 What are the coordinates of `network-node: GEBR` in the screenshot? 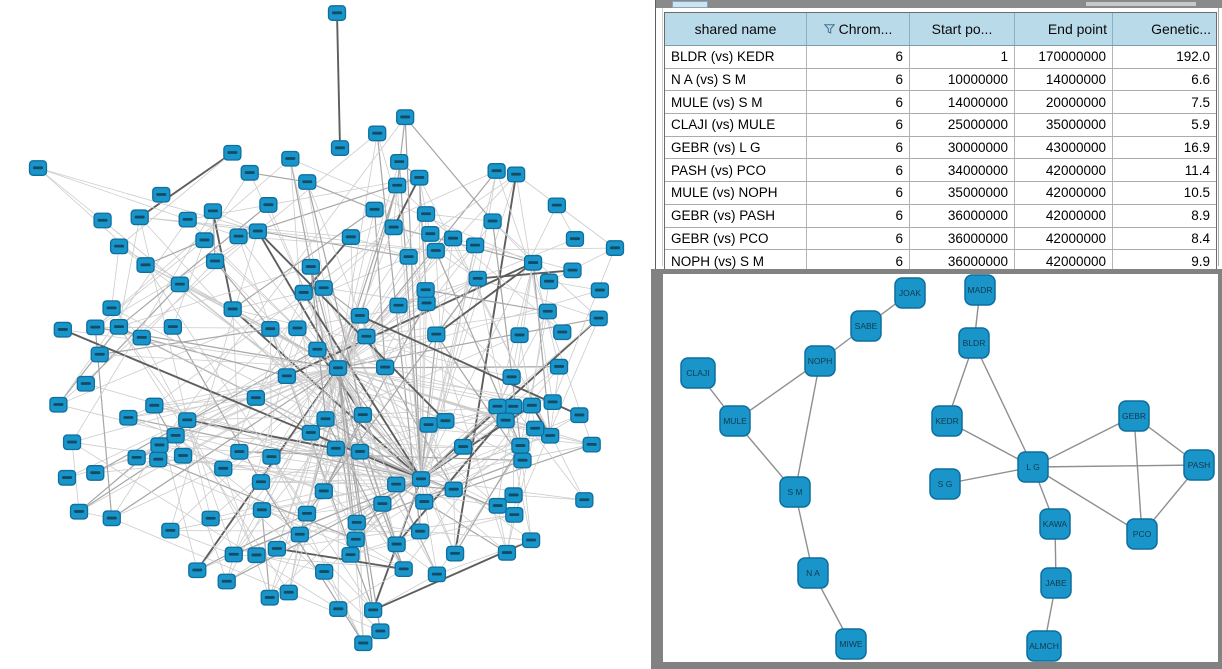 It's located at (1134, 416).